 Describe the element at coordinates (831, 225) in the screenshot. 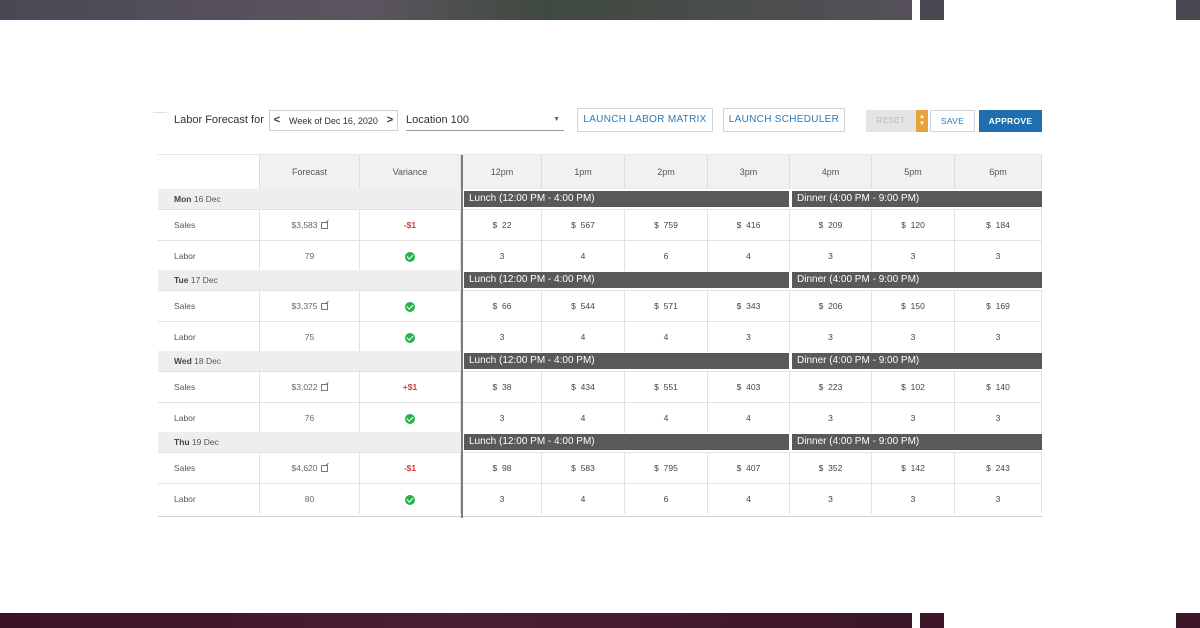

I see `sales-hour-cell: $ 209` at that location.